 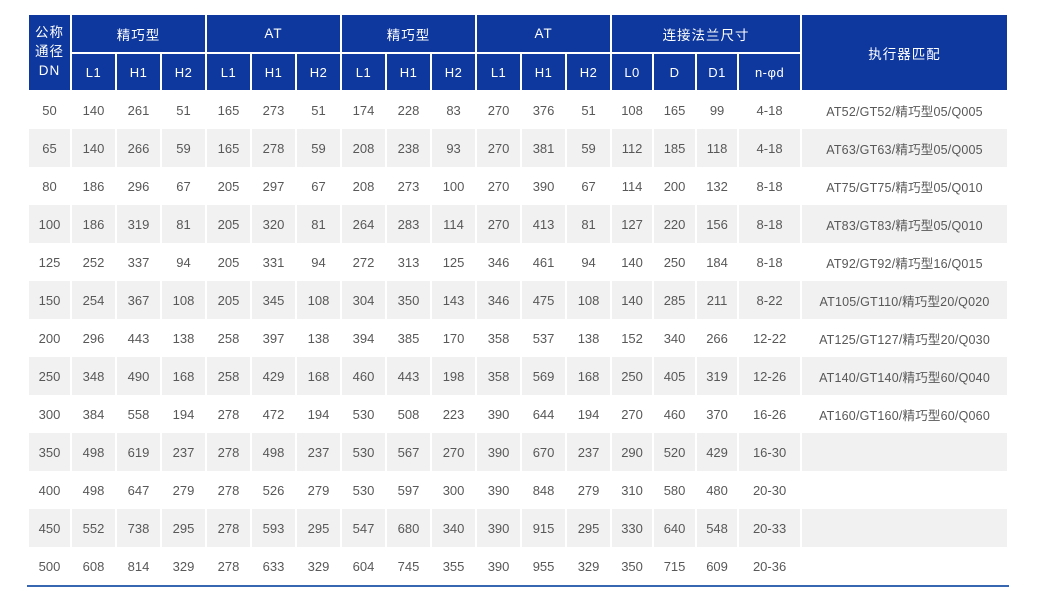 What do you see at coordinates (904, 338) in the screenshot?
I see `actuator-cell: AT125/GT127/精巧型20/Q030` at bounding box center [904, 338].